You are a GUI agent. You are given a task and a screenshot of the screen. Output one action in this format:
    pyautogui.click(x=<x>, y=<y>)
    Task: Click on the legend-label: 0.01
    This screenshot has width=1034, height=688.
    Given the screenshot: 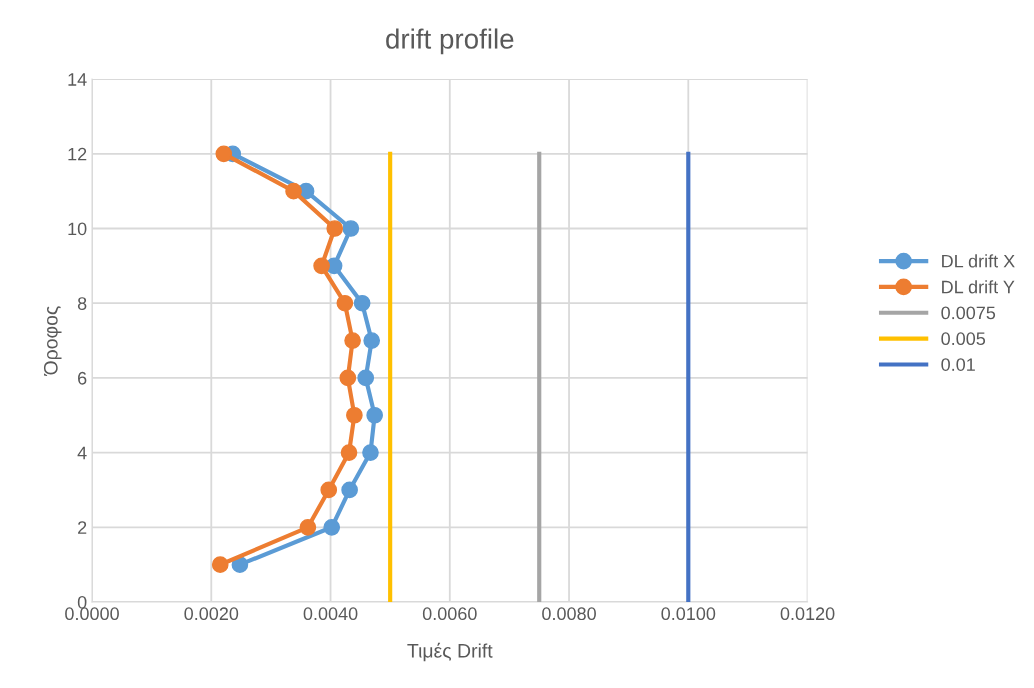 What is the action you would take?
    pyautogui.click(x=958, y=364)
    